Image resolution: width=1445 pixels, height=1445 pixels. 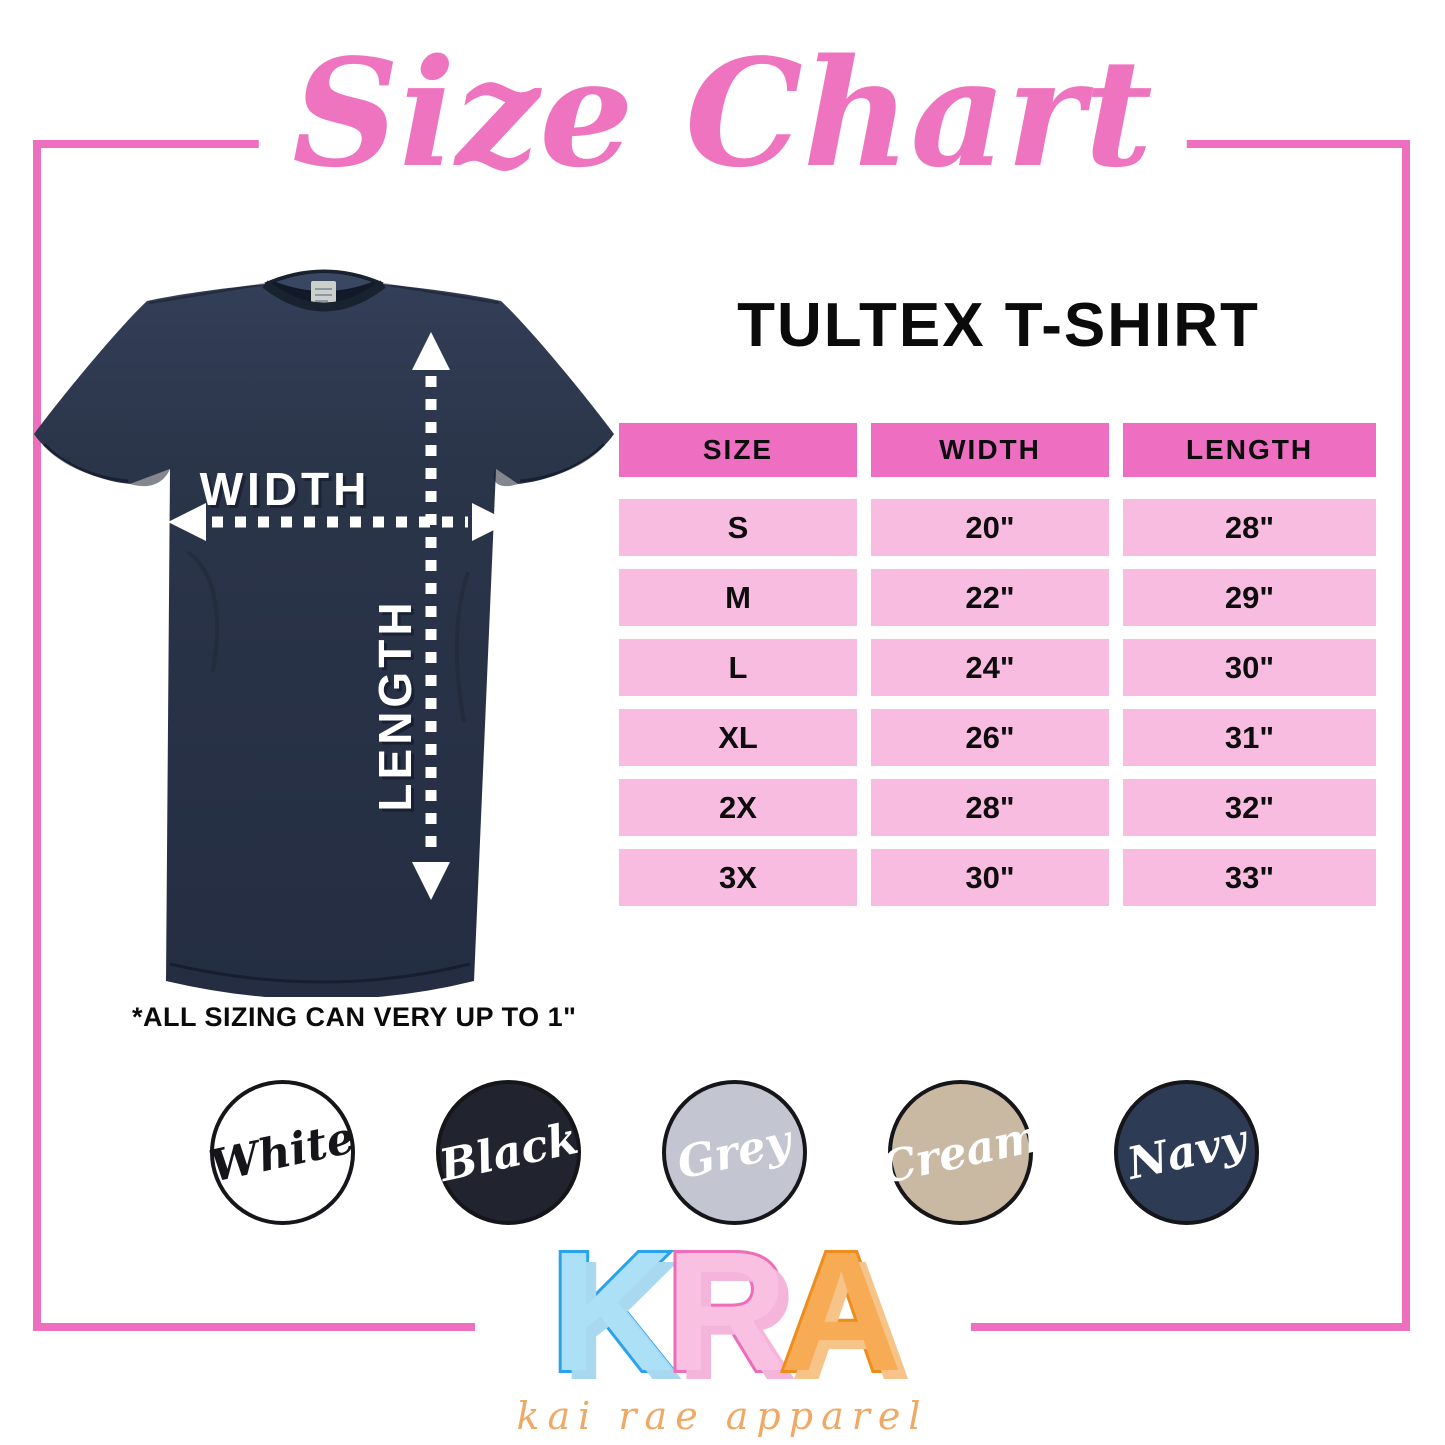 What do you see at coordinates (738, 807) in the screenshot?
I see `size-table-cell: 2X` at bounding box center [738, 807].